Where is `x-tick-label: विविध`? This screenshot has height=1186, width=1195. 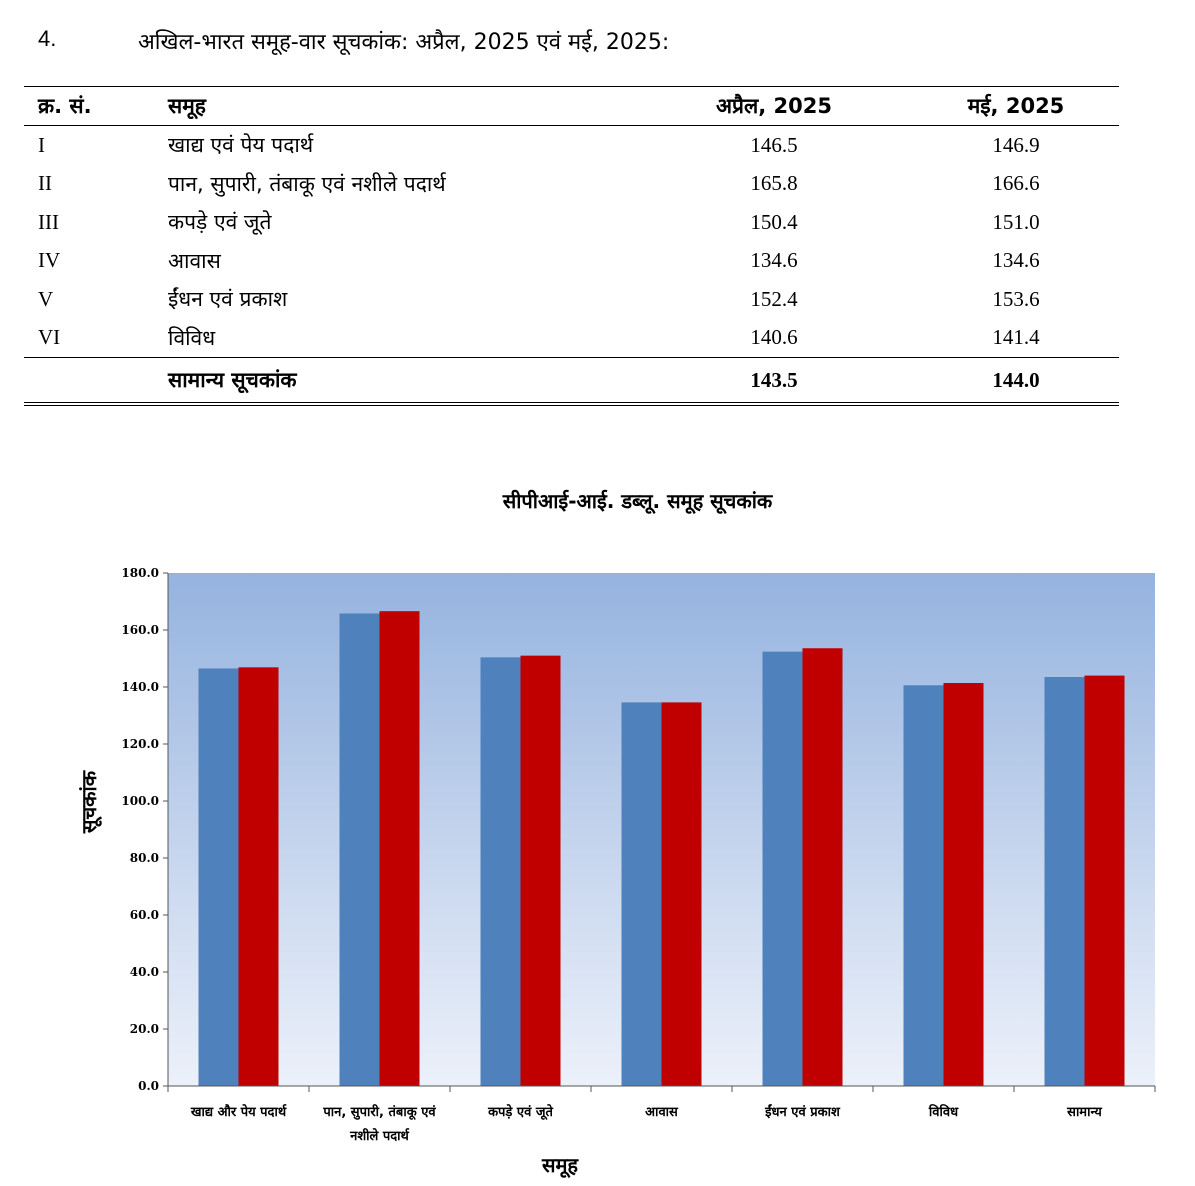 x-tick-label: विविध is located at coordinates (943, 1112).